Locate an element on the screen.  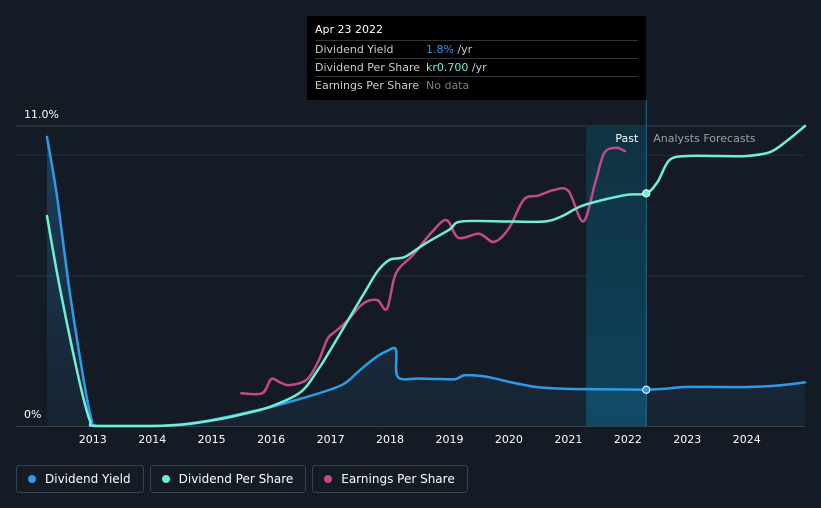
x-tick-label: 2017 is located at coordinates (331, 439).